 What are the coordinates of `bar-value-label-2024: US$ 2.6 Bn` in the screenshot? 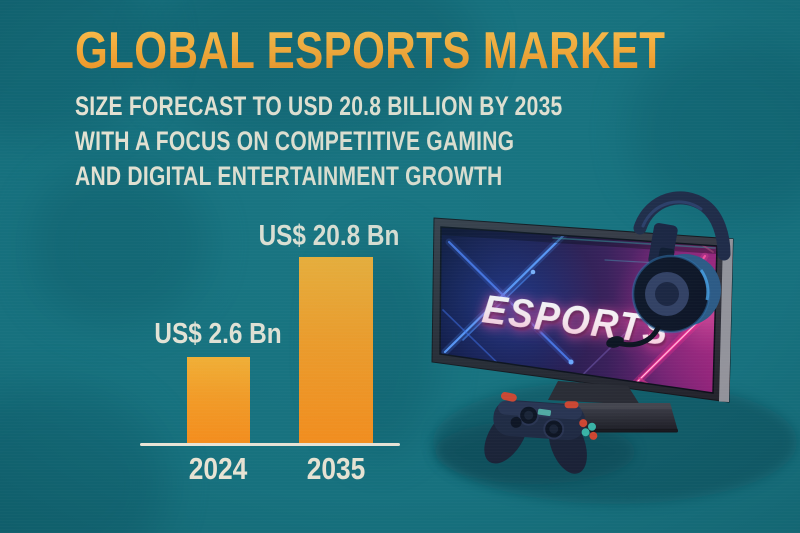 It's located at (218, 334).